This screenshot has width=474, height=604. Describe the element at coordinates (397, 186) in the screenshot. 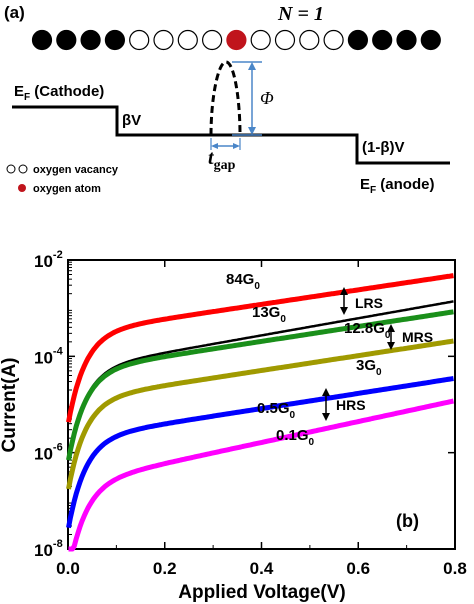

I see `anode-label: EF (anode)` at that location.